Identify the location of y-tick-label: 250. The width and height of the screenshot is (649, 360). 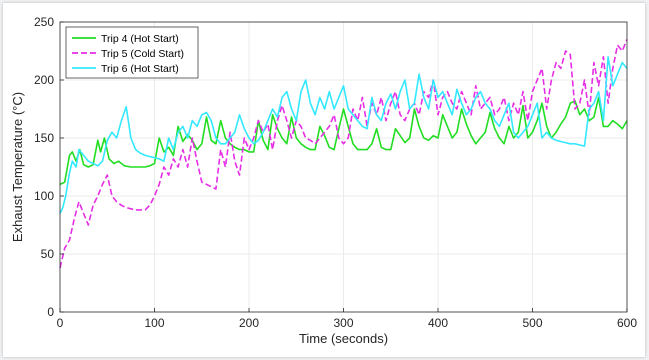
(44, 22).